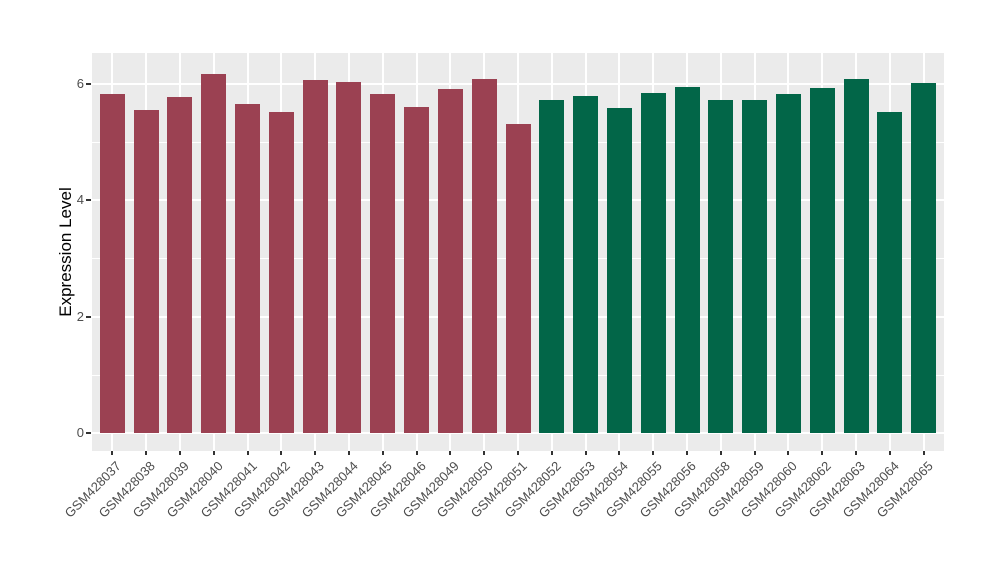  Describe the element at coordinates (80, 83) in the screenshot. I see `y-tick-label: 6` at that location.